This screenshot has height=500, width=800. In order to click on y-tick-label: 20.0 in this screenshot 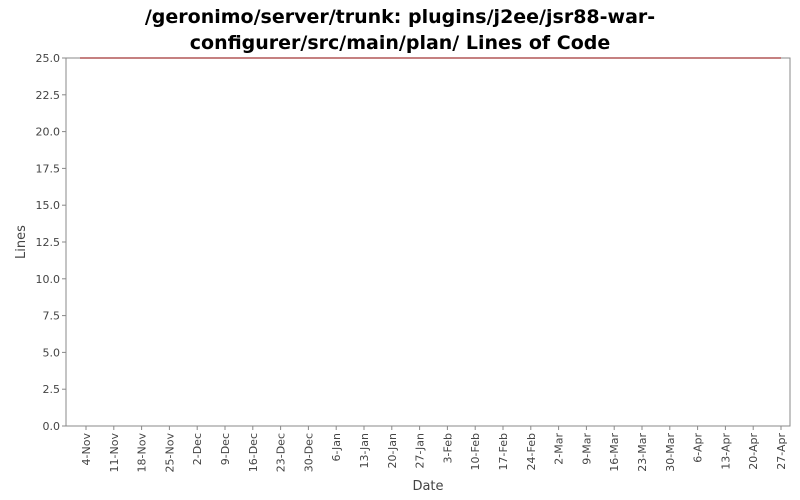, I will do `click(48, 132)`.